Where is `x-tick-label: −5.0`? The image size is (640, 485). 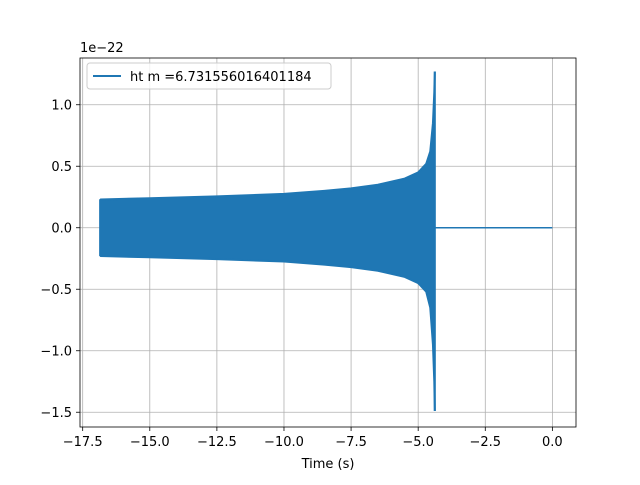
x-tick-label: −5.0 is located at coordinates (418, 442).